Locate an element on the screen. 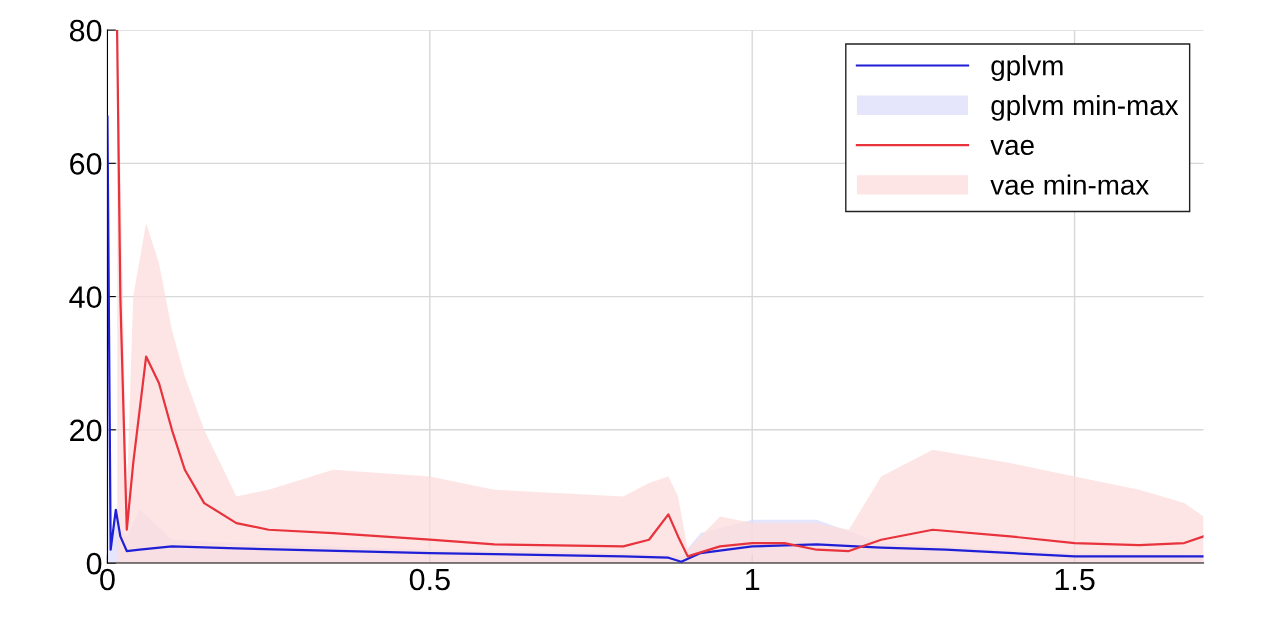 Image resolution: width=1279 pixels, height=627 pixels. y-tick-label: 40 is located at coordinates (85, 297).